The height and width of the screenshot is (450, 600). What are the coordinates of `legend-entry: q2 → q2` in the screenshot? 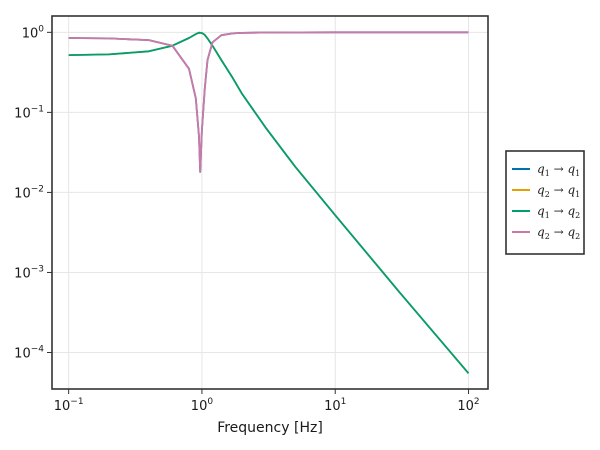 It's located at (558, 233).